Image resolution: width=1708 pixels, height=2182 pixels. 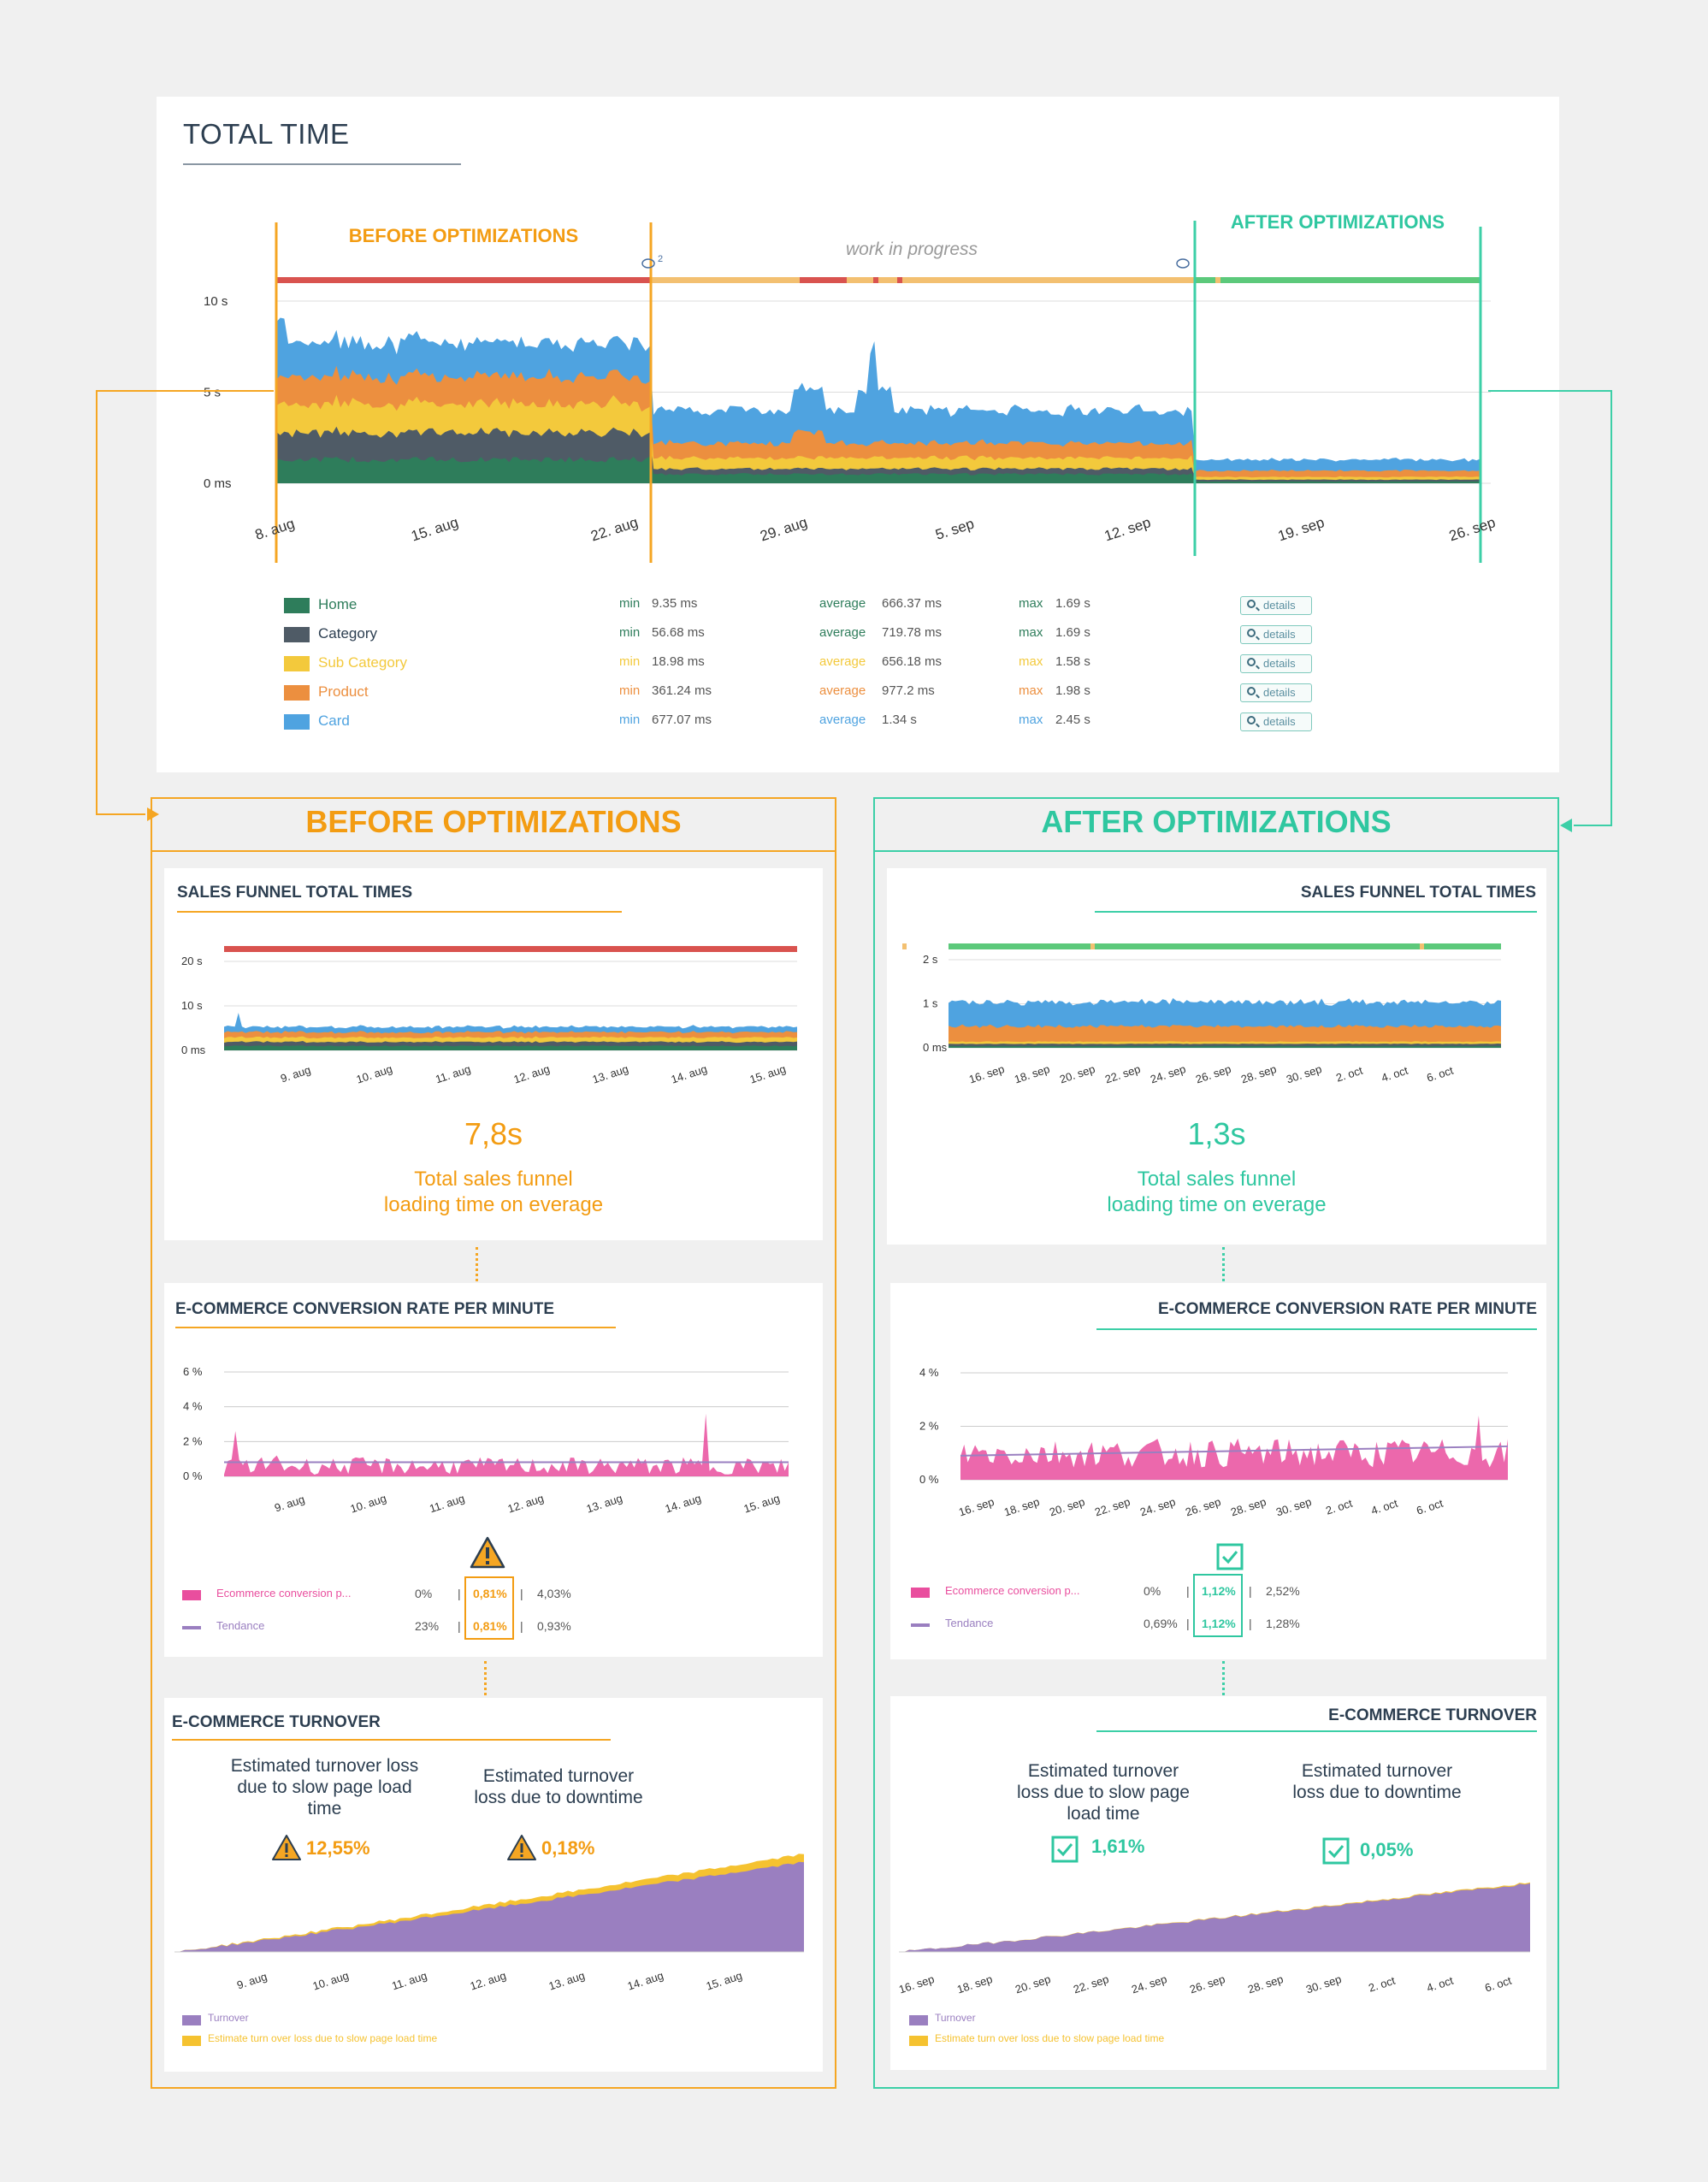 I want to click on before-label: BEFORE OPTIMIZATIONS, so click(x=463, y=236).